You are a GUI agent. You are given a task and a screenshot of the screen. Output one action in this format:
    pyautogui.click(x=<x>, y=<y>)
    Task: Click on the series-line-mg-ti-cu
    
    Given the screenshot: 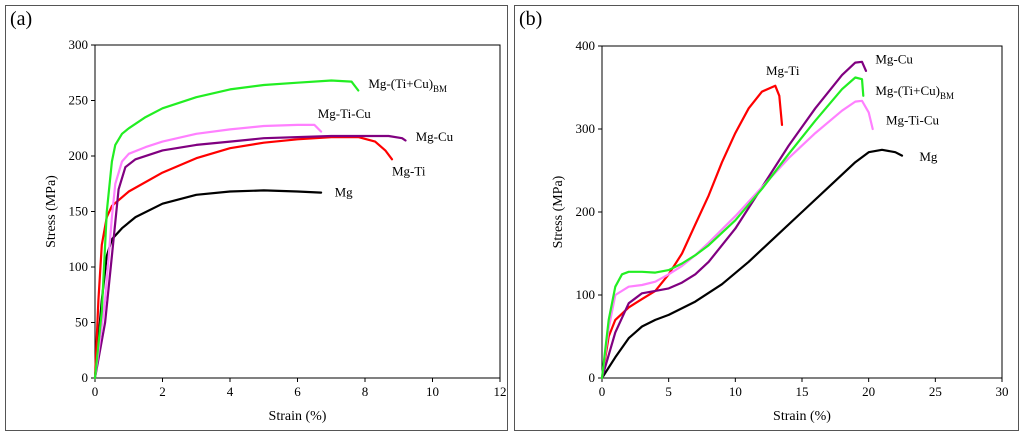 What is the action you would take?
    pyautogui.click(x=208, y=251)
    